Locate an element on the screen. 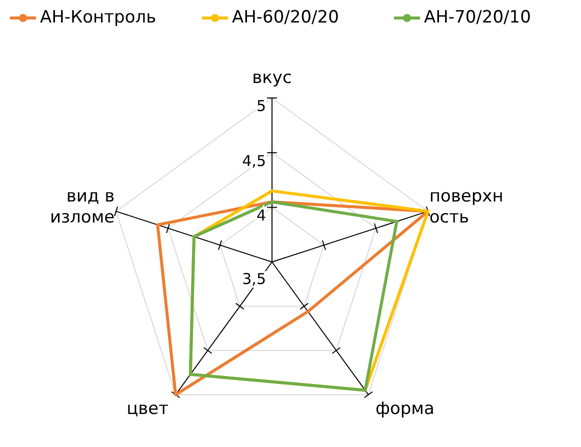 This screenshot has height=447, width=581. spoke-label: поверхность is located at coordinates (466, 207).